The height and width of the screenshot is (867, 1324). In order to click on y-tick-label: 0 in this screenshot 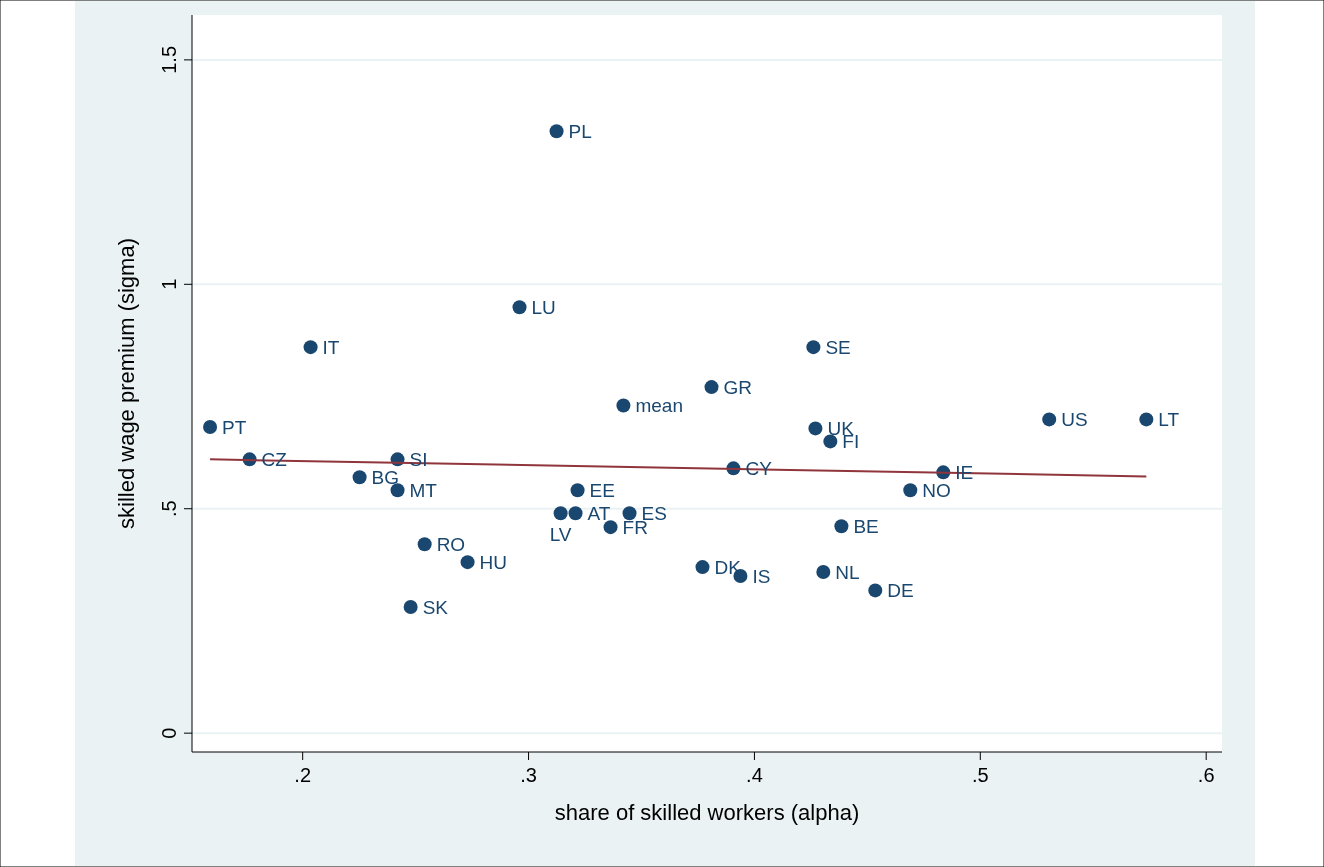, I will do `click(169, 733)`.